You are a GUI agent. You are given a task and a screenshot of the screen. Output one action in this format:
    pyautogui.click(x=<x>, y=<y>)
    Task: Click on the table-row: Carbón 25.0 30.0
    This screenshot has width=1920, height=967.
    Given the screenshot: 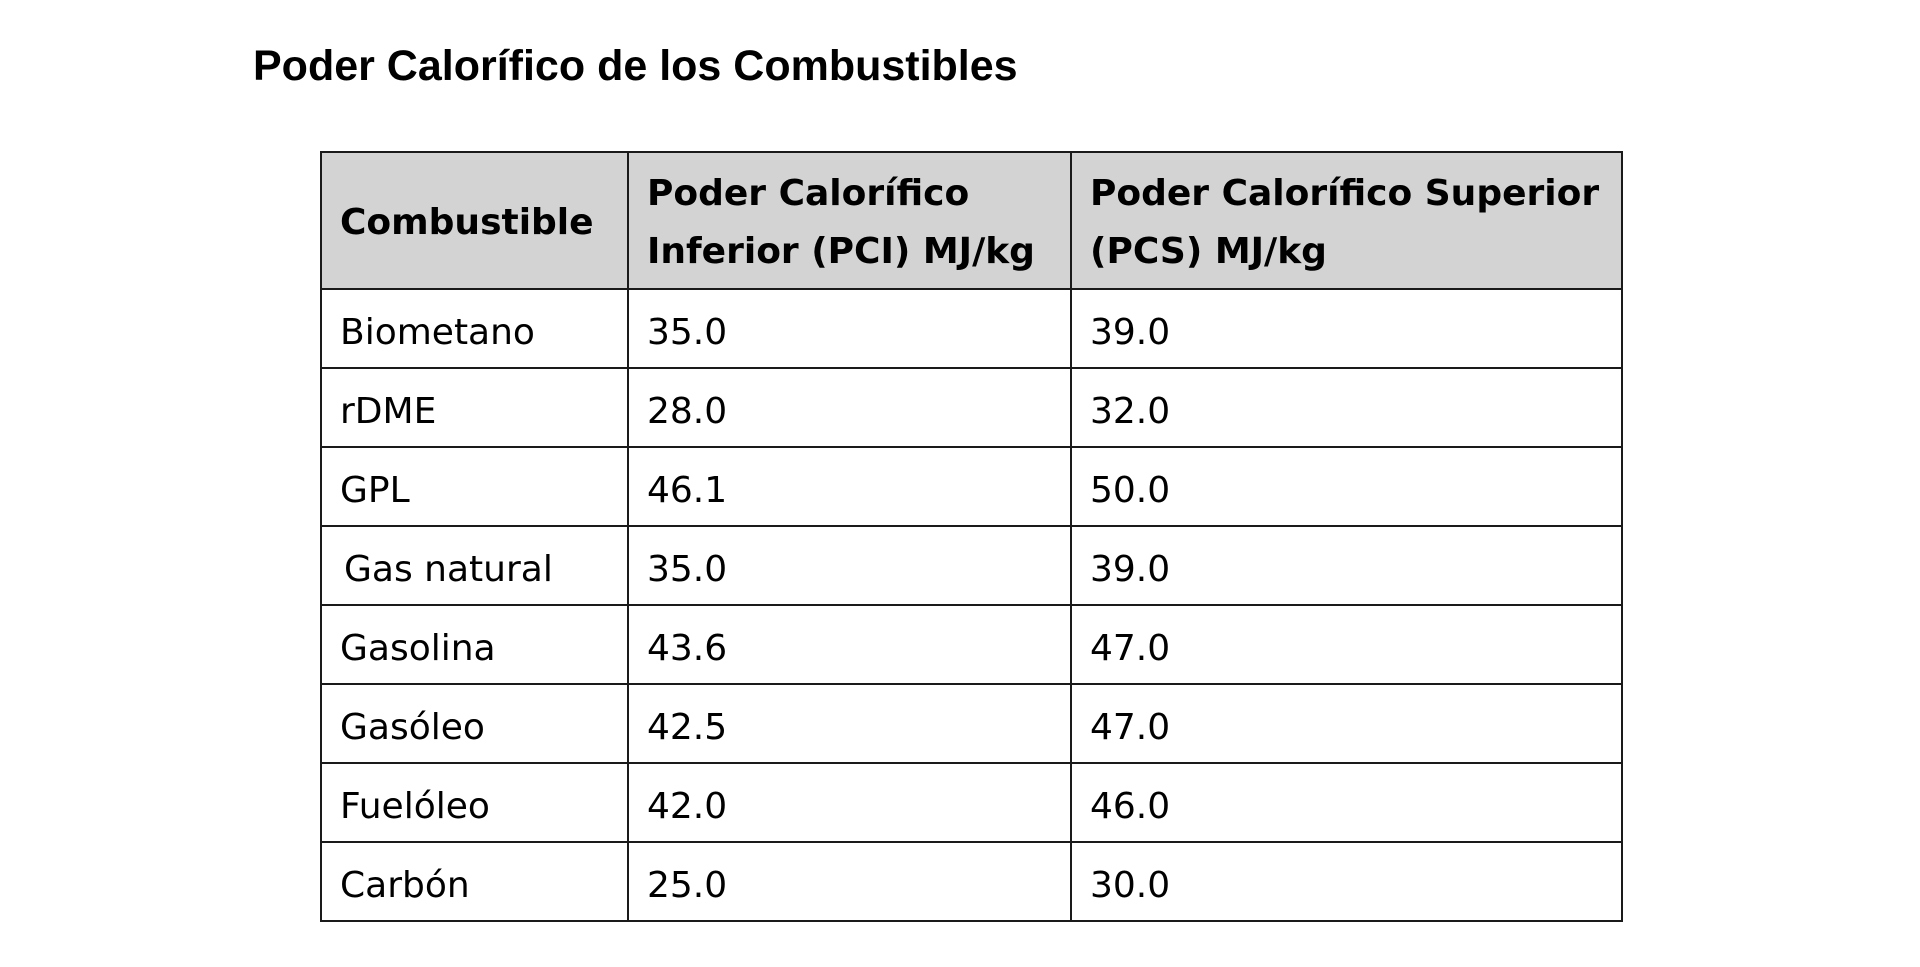 What is the action you would take?
    pyautogui.click(x=971, y=881)
    